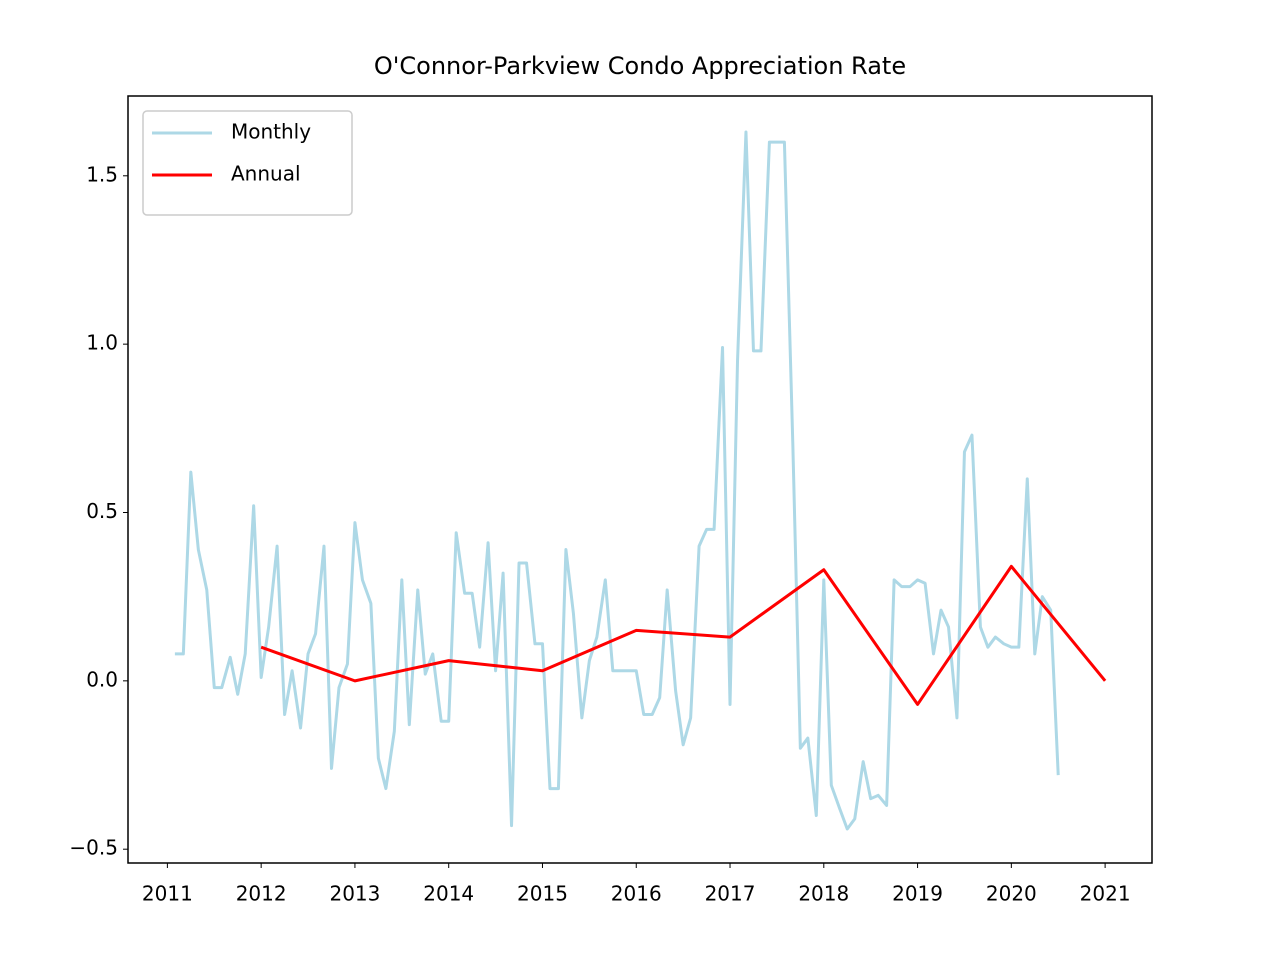 Image resolution: width=1280 pixels, height=960 pixels. Describe the element at coordinates (261, 894) in the screenshot. I see `x-tick-label: 2012` at that location.